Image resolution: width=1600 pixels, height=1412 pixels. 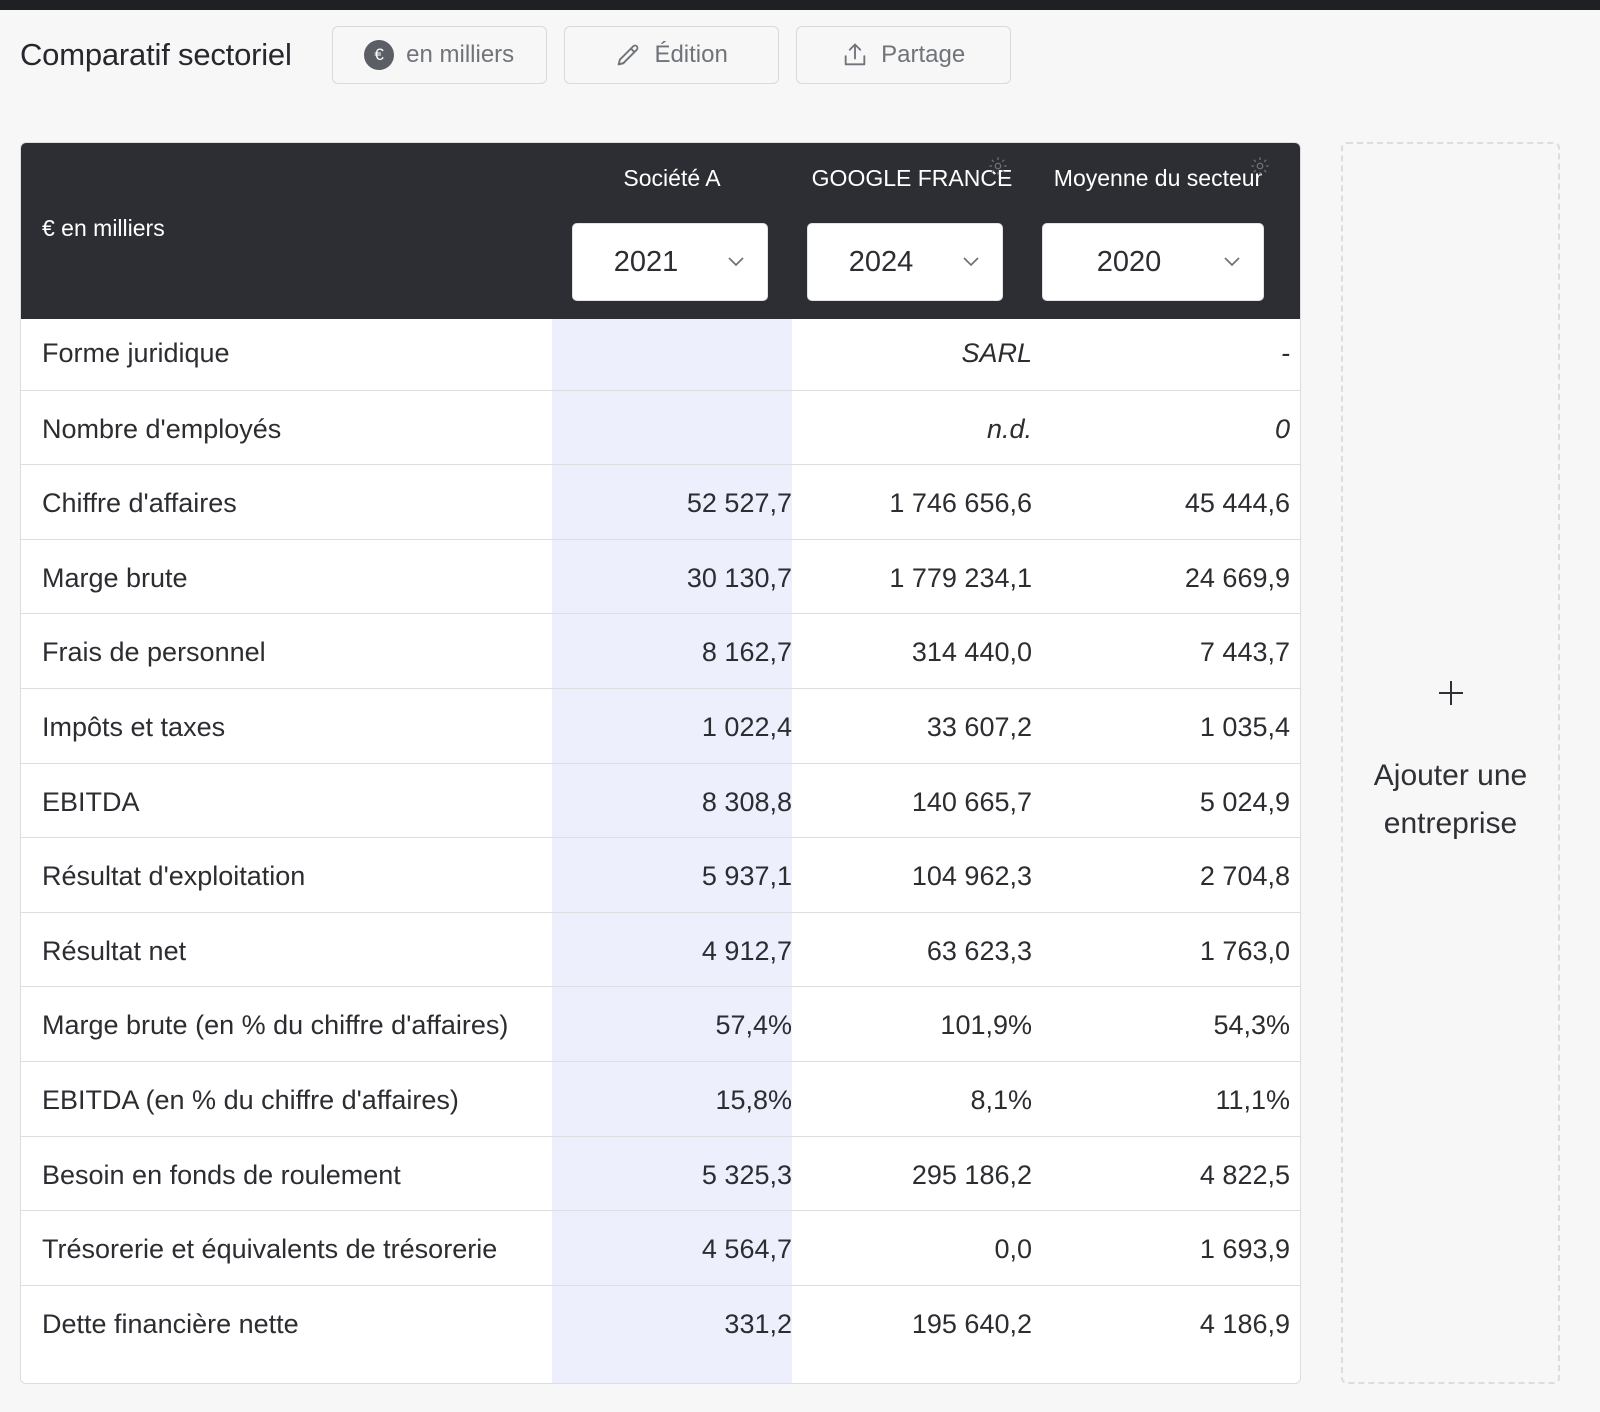 I want to click on row-label: Besoin en fonds de roulement, so click(x=221, y=1174).